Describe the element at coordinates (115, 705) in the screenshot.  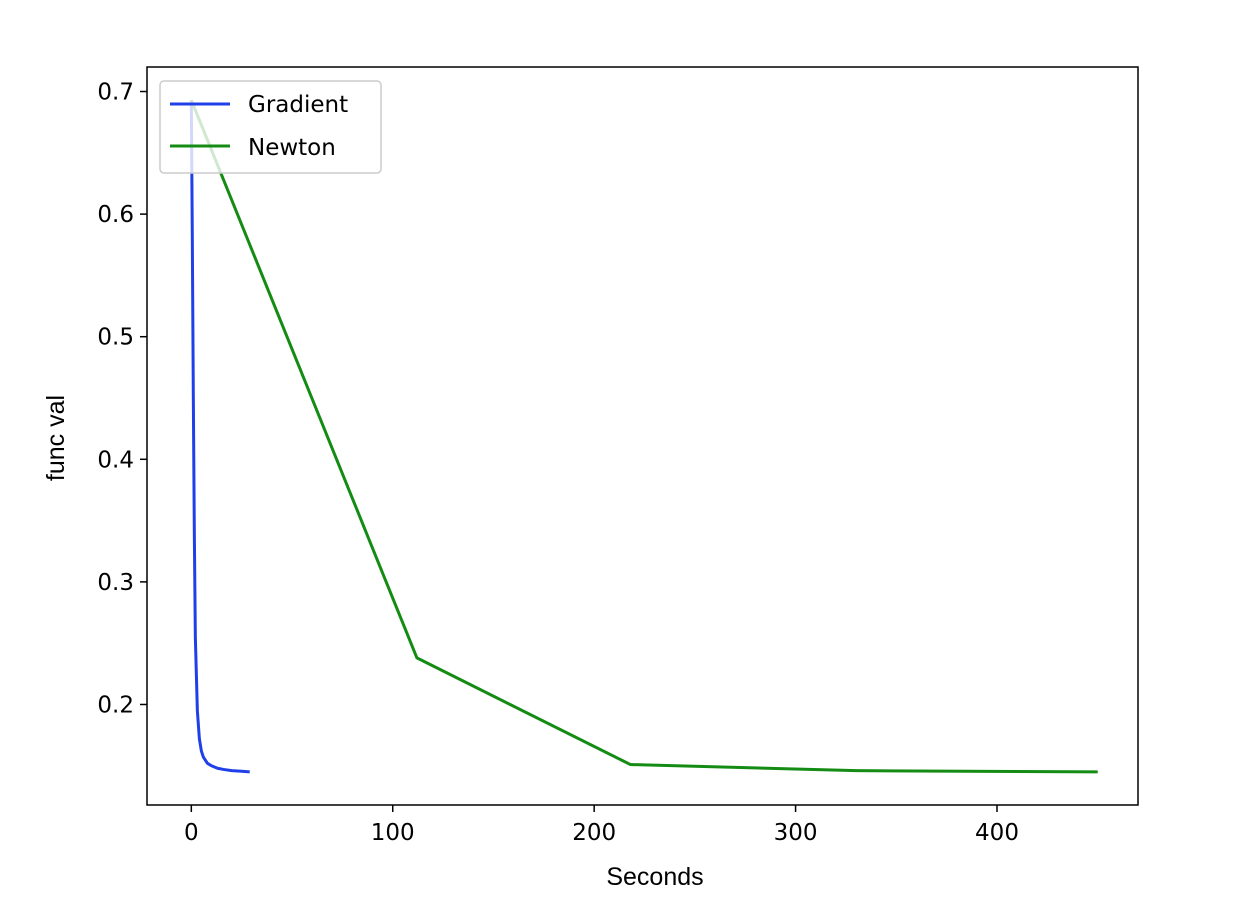
I see `y-tick-label: 0.2` at that location.